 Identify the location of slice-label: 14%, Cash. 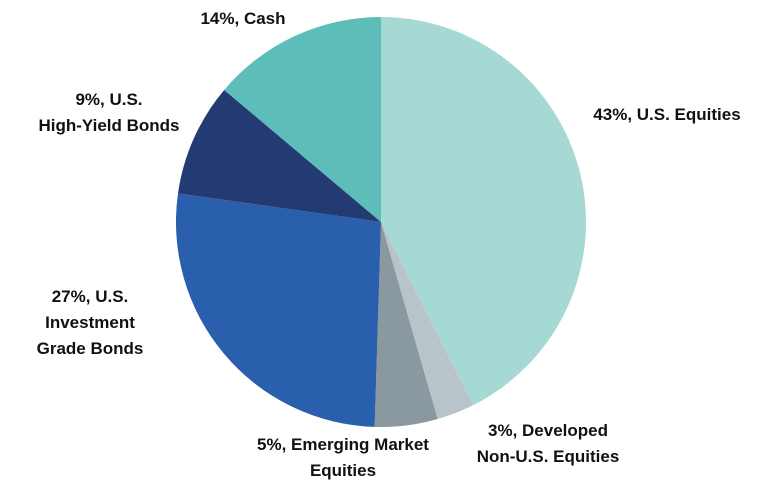
(242, 18).